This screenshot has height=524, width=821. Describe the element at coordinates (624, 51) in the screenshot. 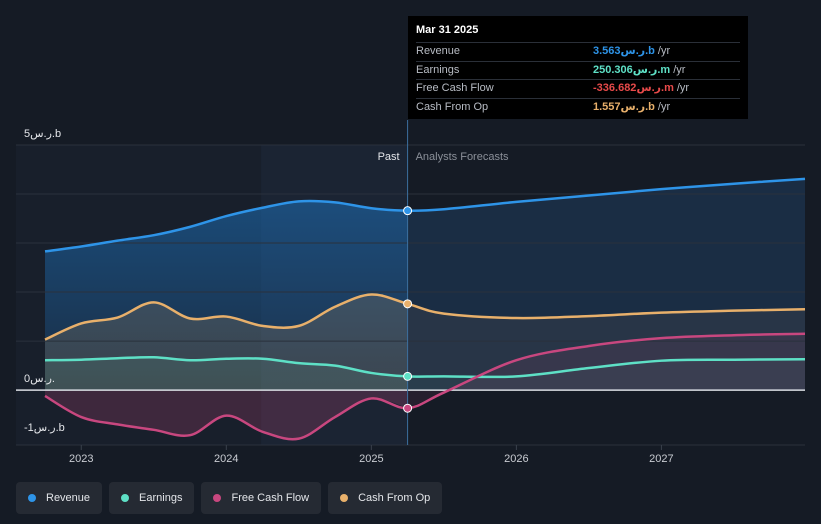

I see `tooltip-value: 3.563ر.س.b` at that location.